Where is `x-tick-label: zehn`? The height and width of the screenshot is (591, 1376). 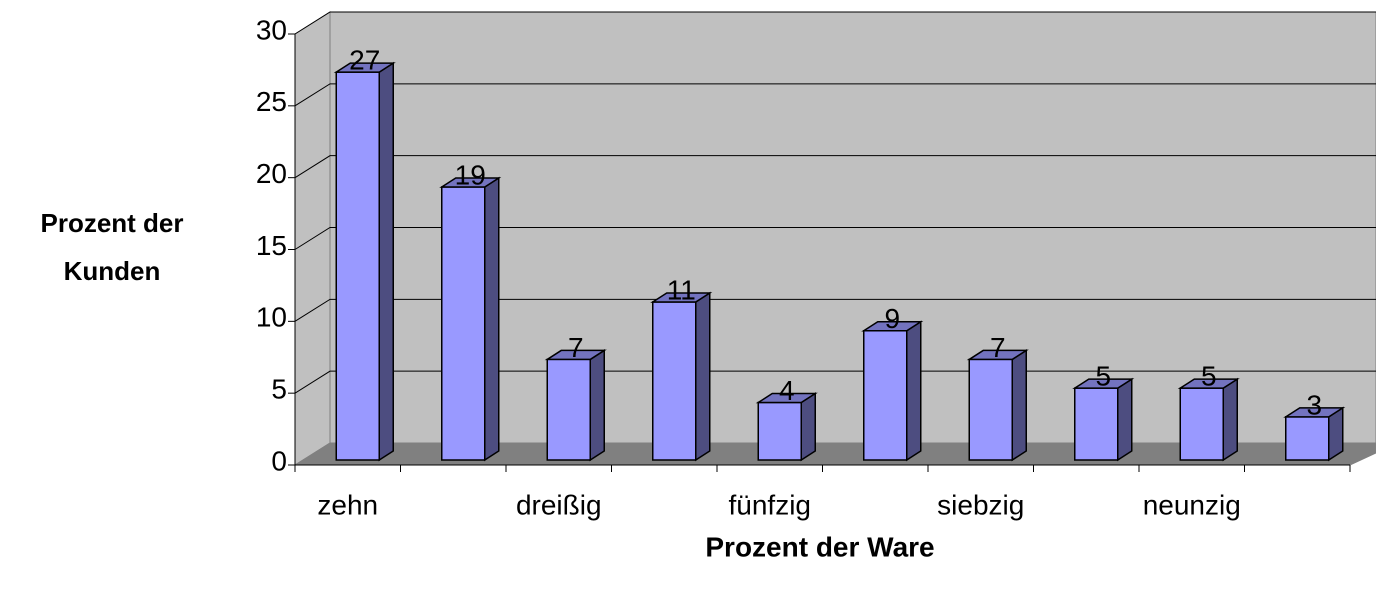 x-tick-label: zehn is located at coordinates (347, 504).